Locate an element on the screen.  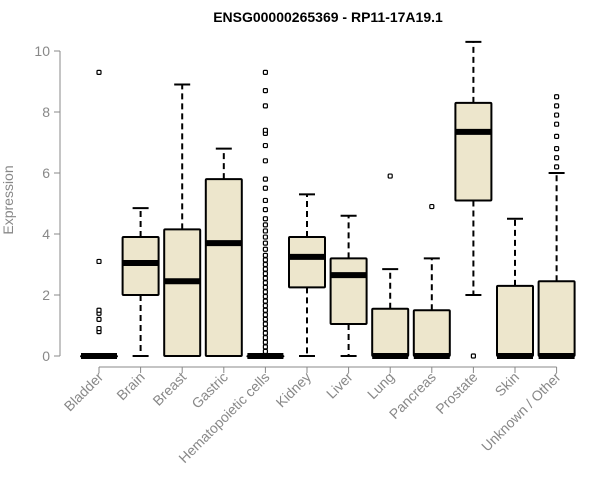
box-gastric is located at coordinates (223, 252).